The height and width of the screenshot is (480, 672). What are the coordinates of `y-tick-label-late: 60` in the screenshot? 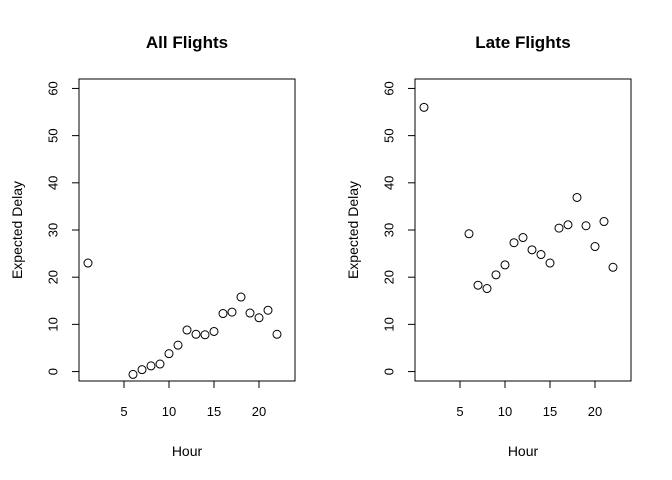 It's located at (389, 88).